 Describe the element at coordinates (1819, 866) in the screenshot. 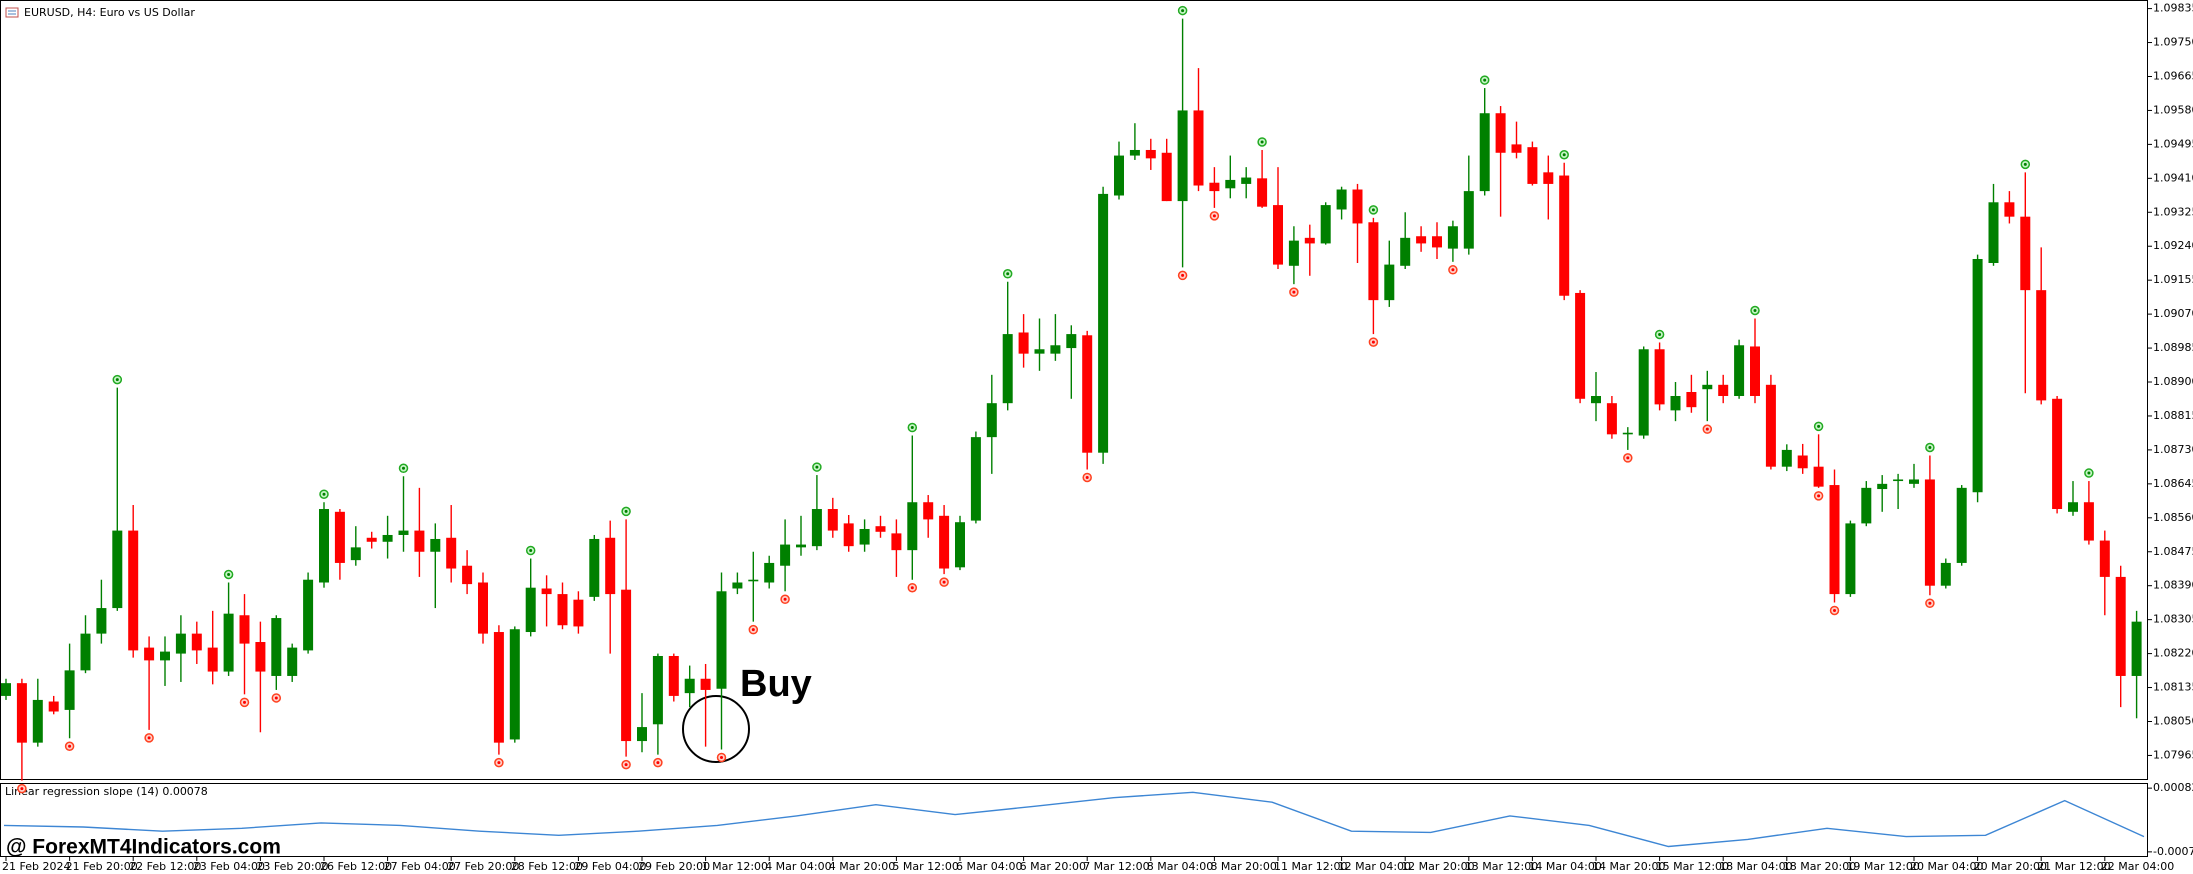

I see `x-tick-label: 18 Mar 20:00` at that location.